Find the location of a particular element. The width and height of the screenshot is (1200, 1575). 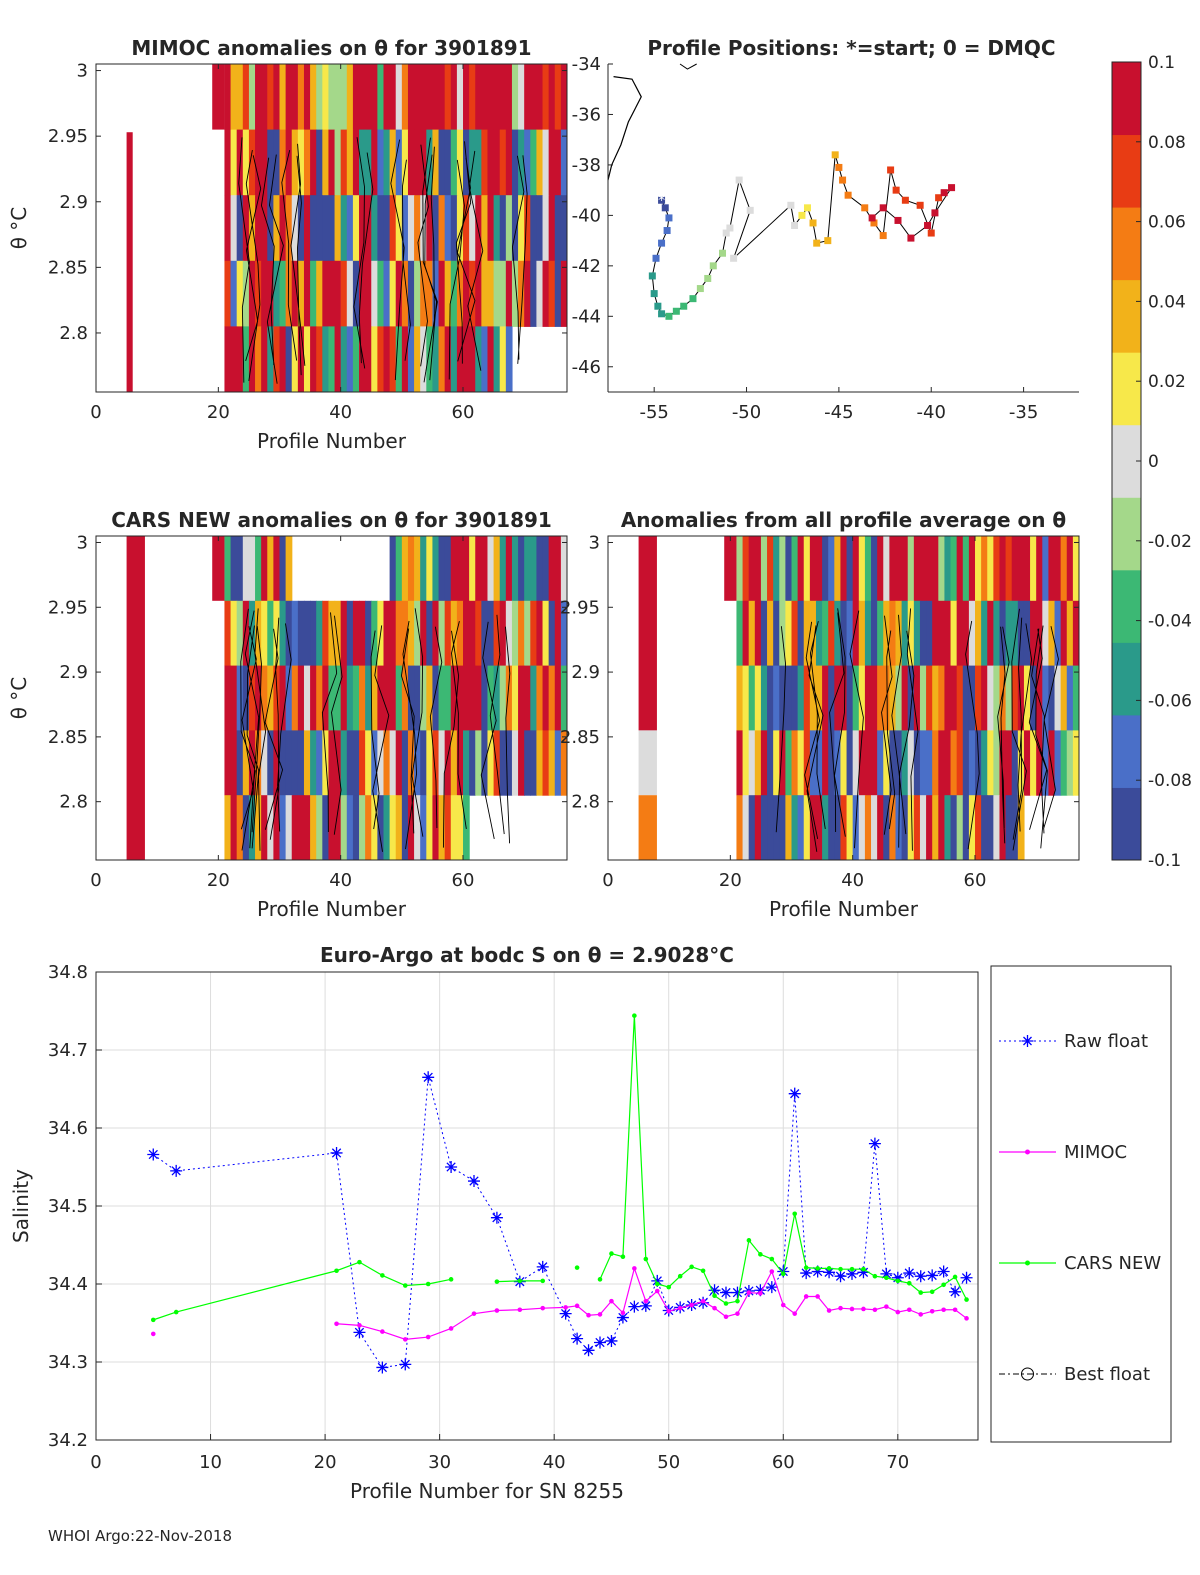

series-cars-new is located at coordinates (559, 1168).